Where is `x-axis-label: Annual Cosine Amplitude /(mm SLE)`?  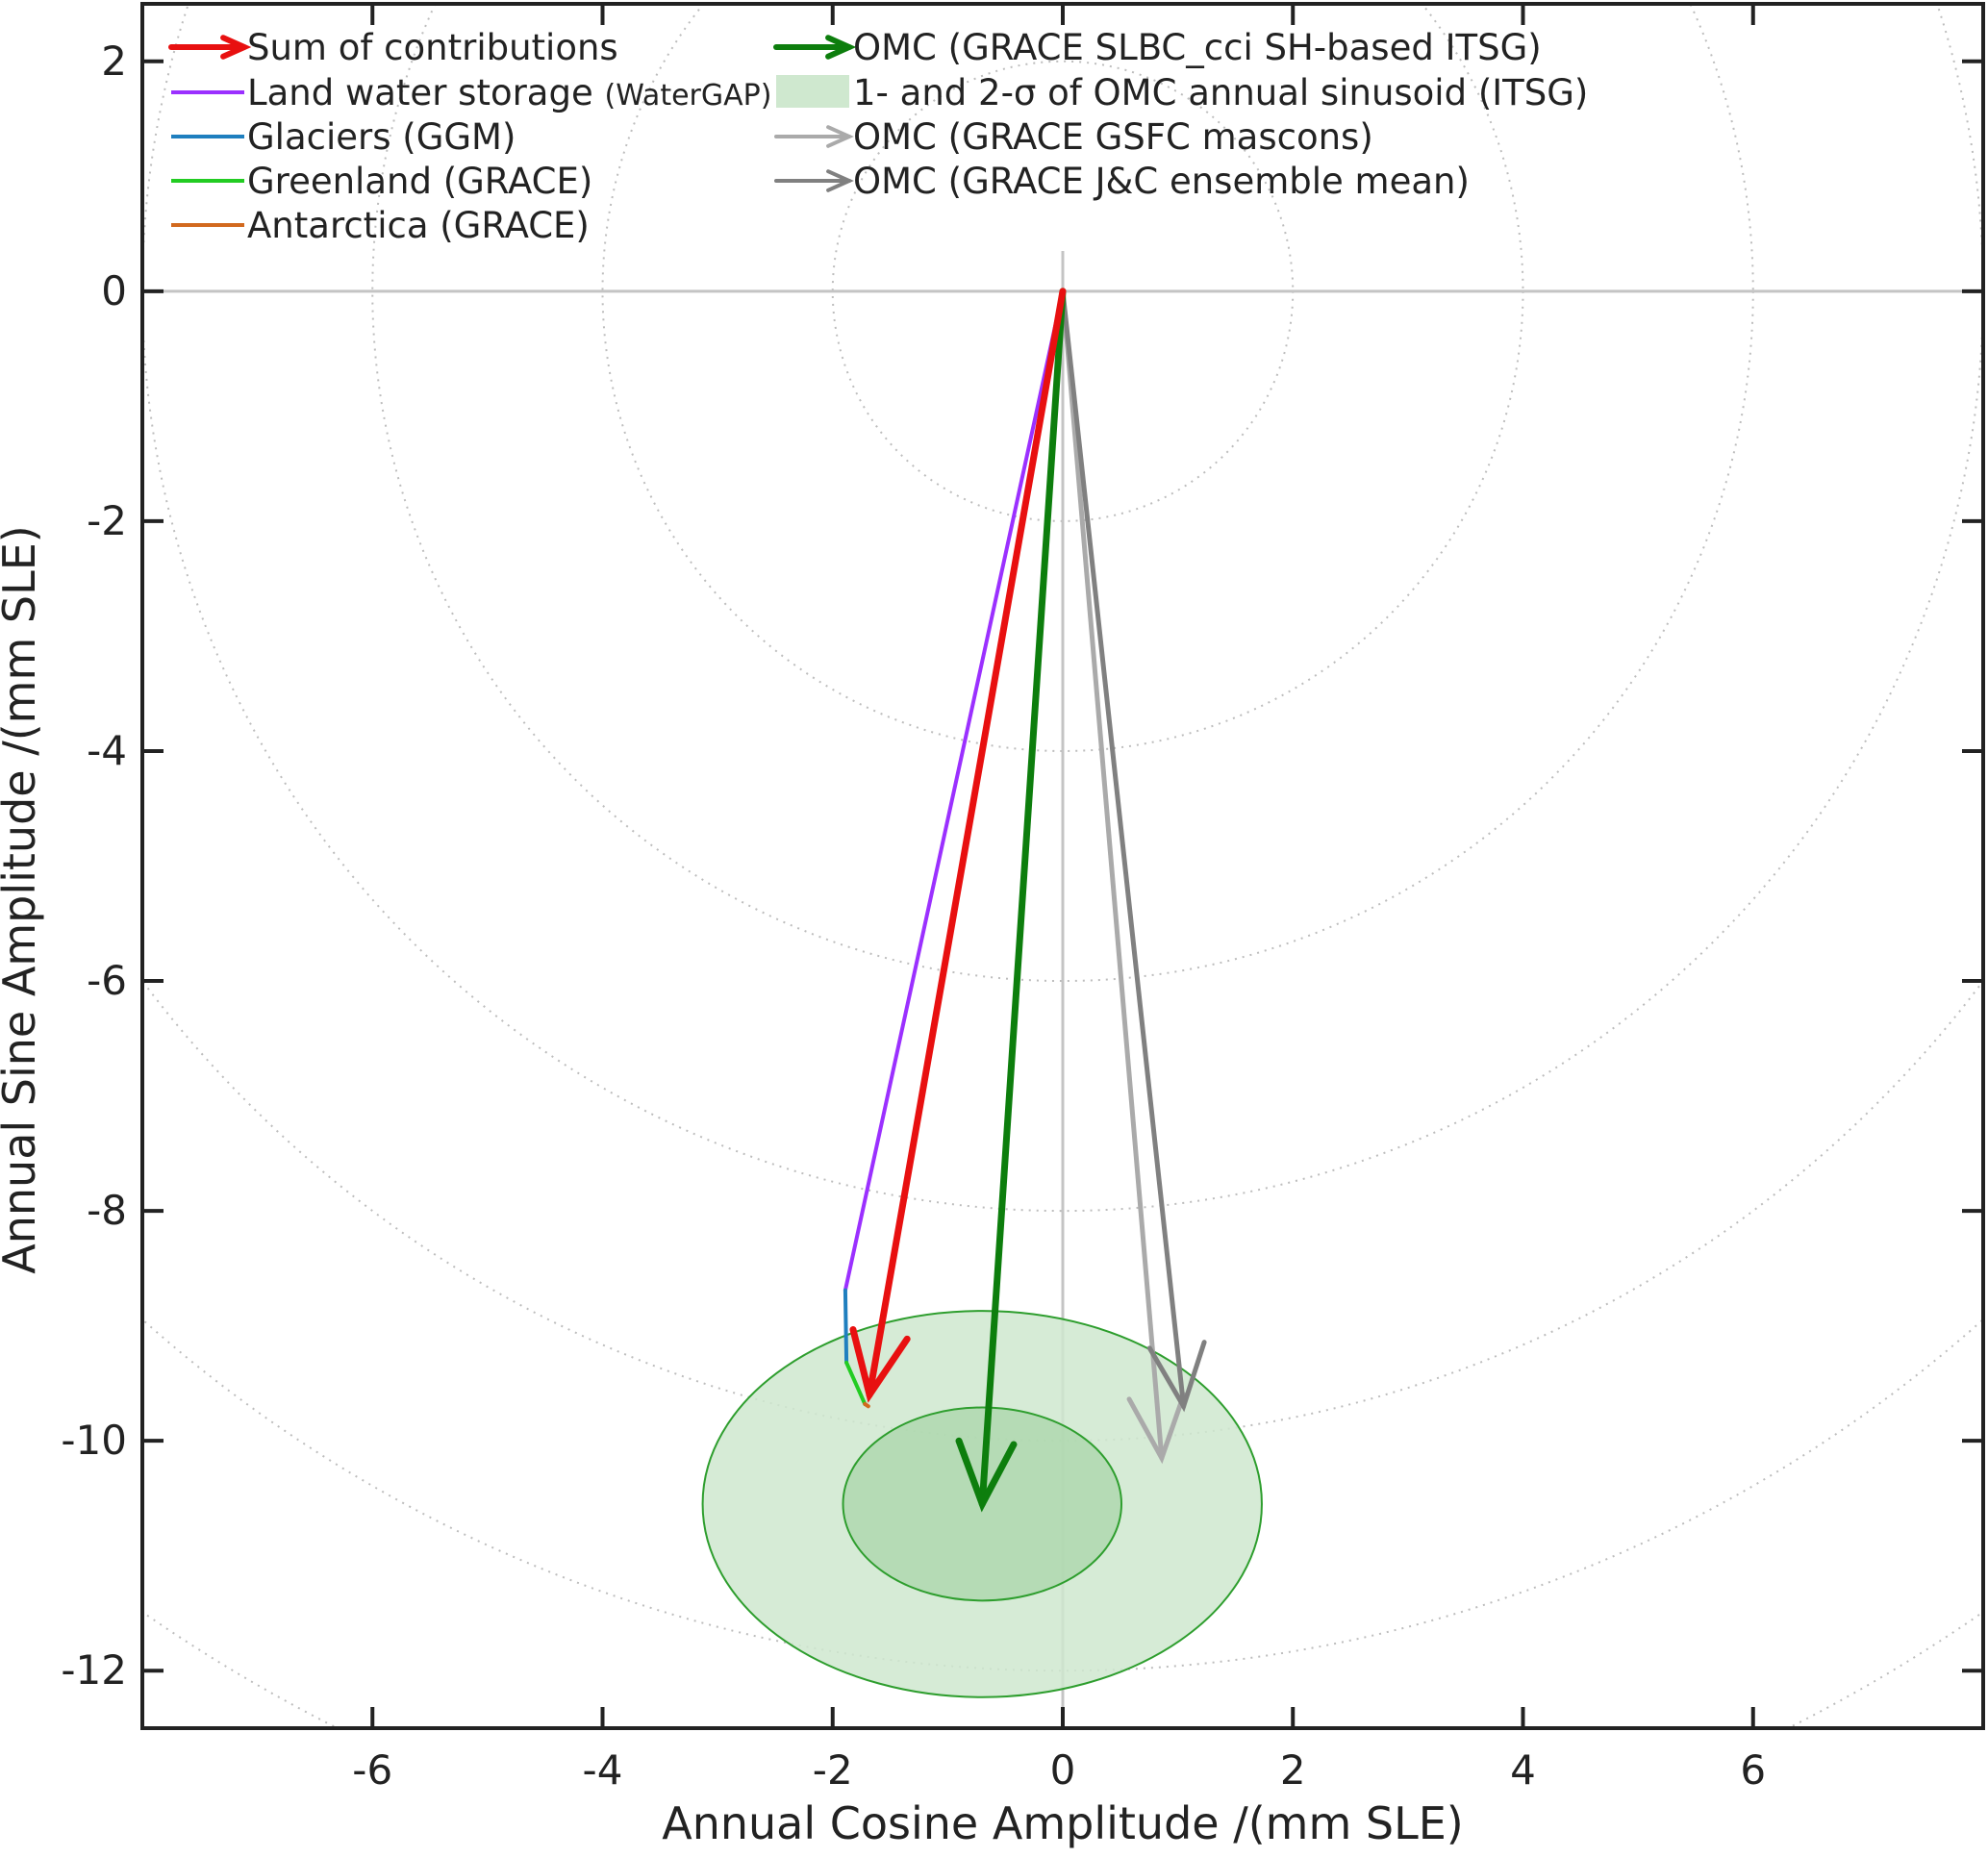 x-axis-label: Annual Cosine Amplitude /(mm SLE) is located at coordinates (1062, 1823).